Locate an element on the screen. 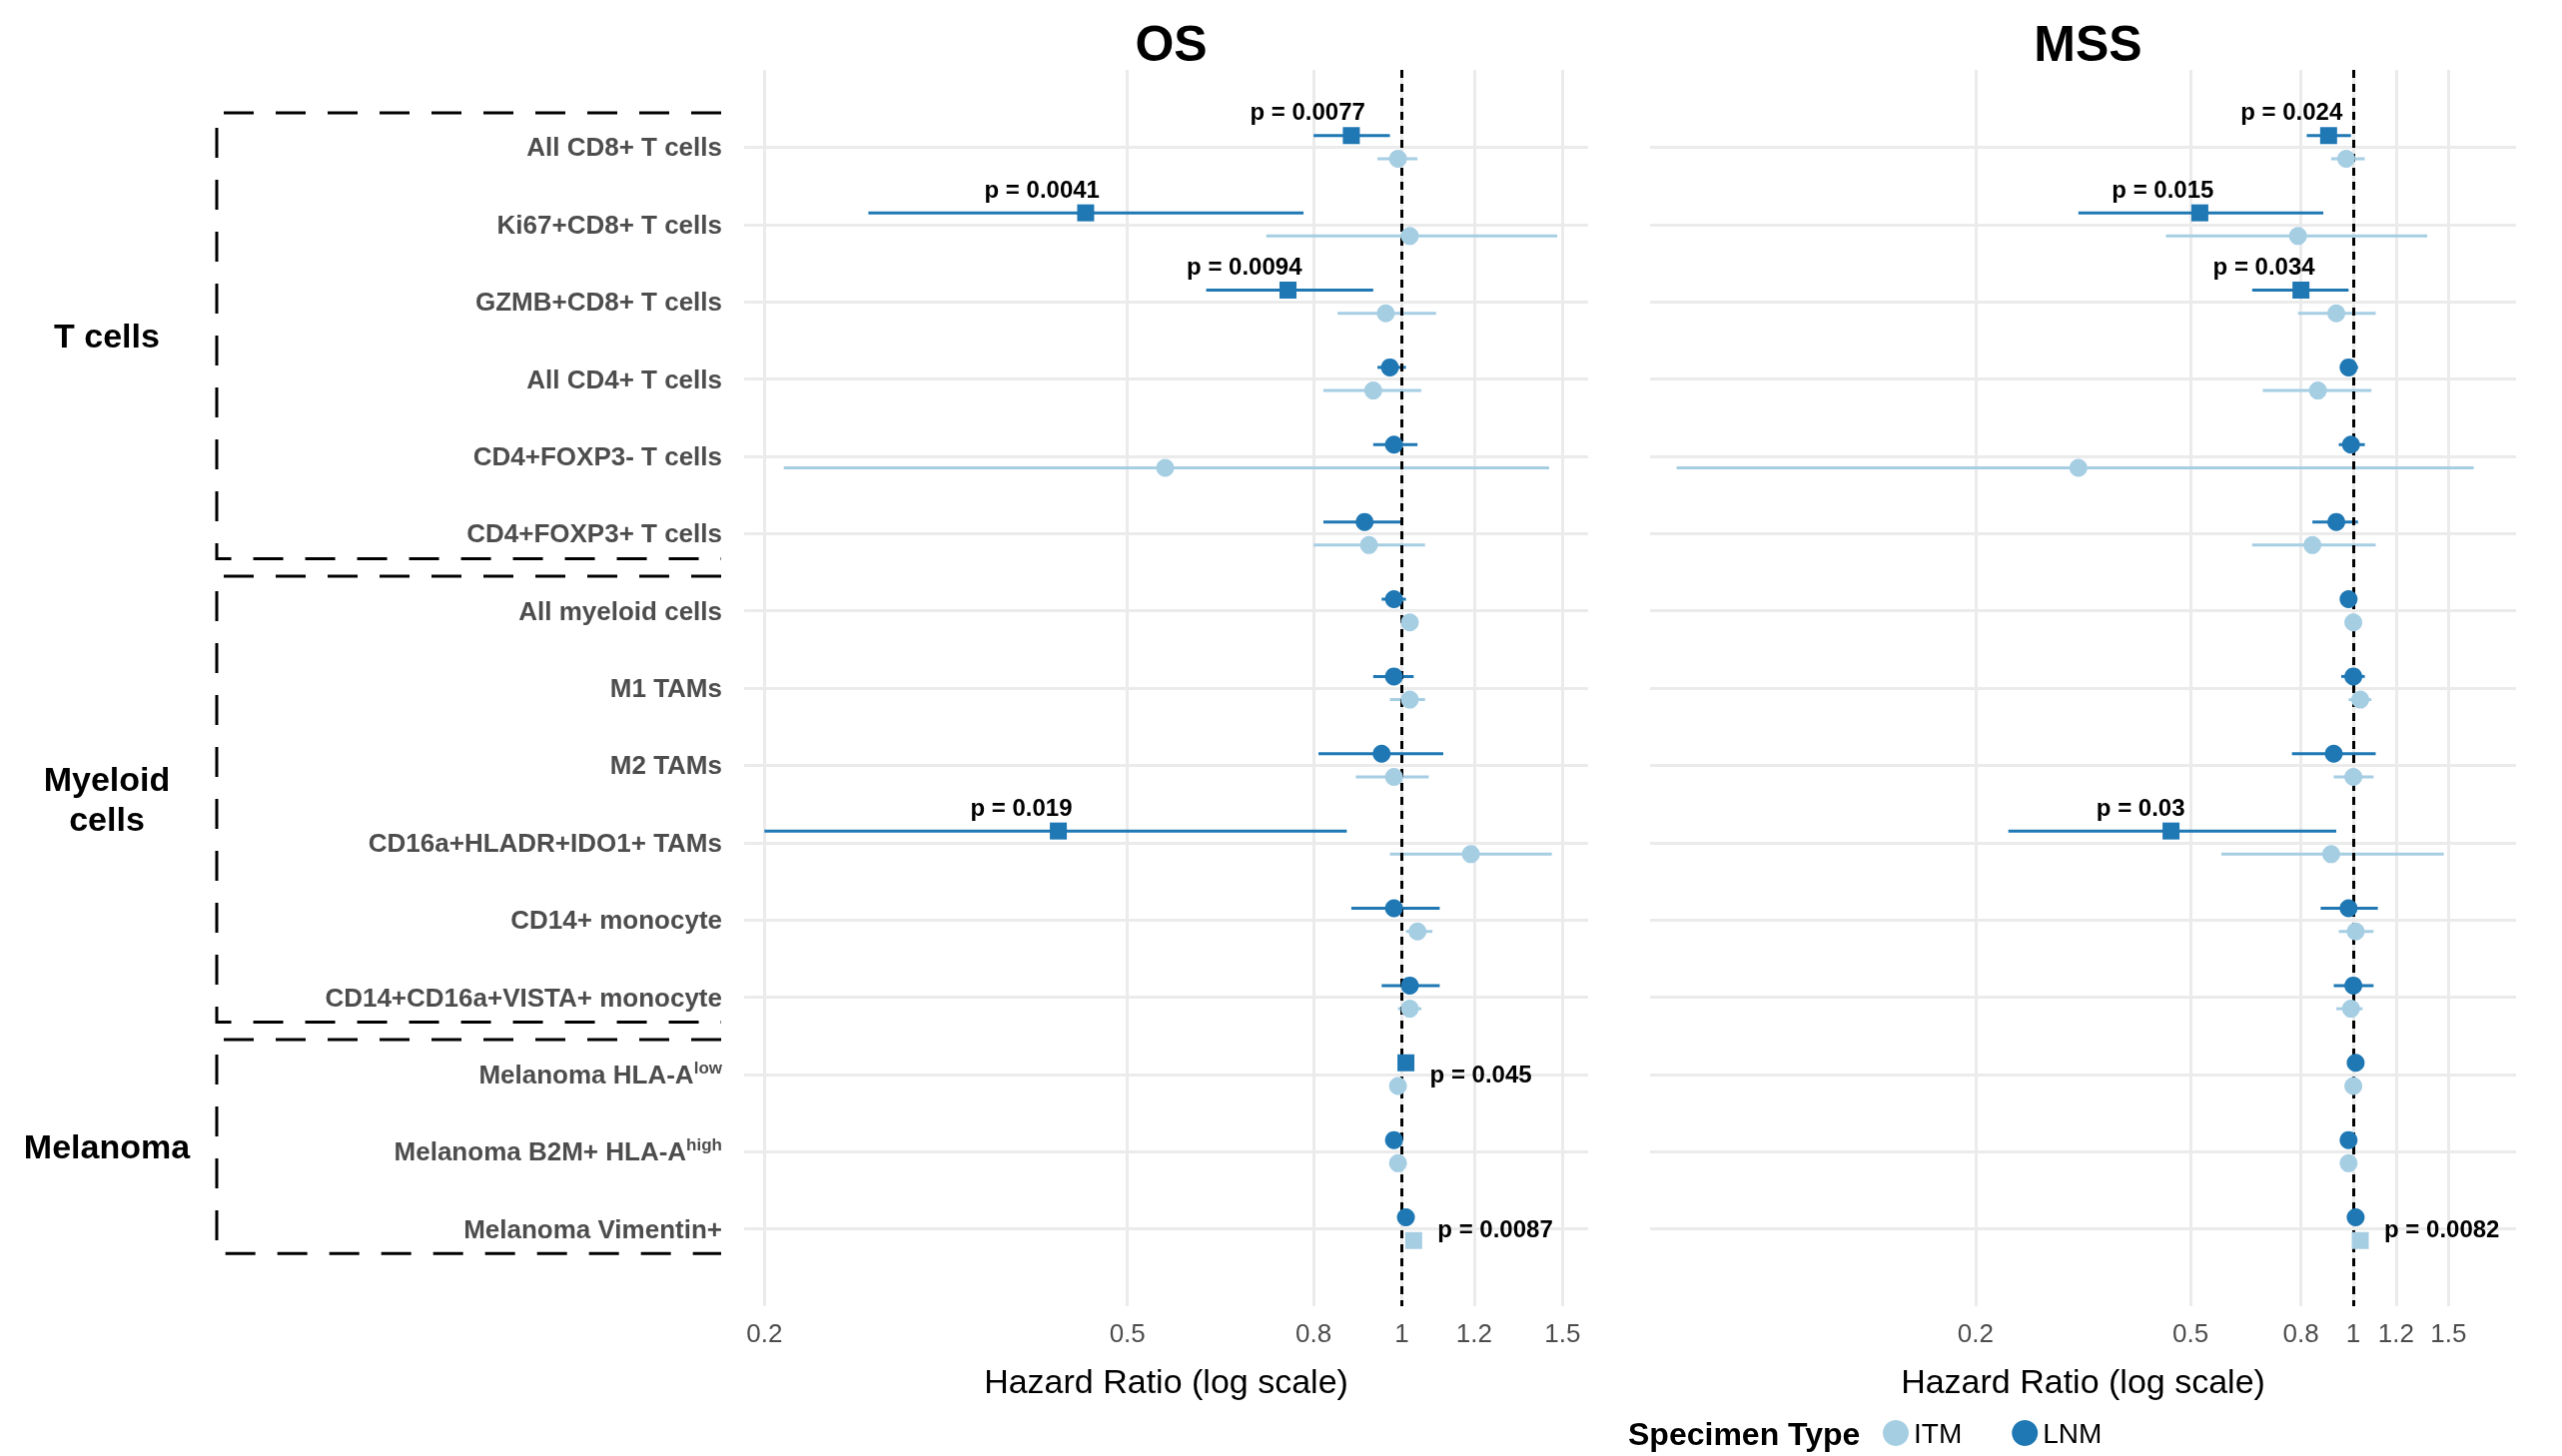 The width and height of the screenshot is (2562, 1456). legend-title: Specimen Type is located at coordinates (1744, 1434).